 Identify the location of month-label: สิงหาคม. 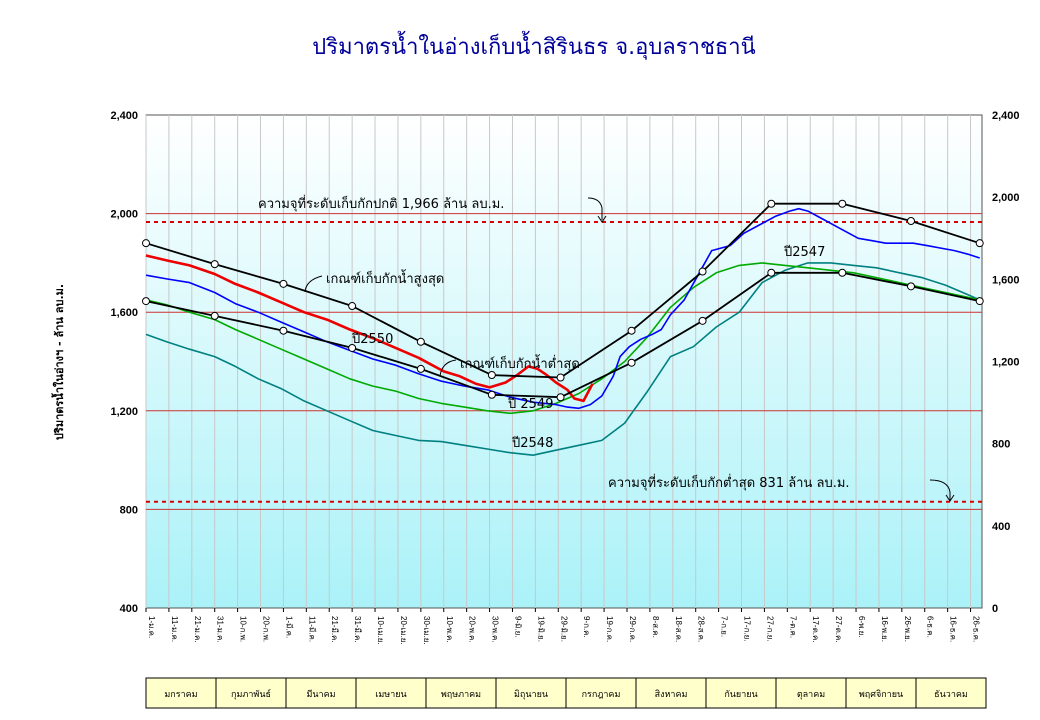
(671, 694).